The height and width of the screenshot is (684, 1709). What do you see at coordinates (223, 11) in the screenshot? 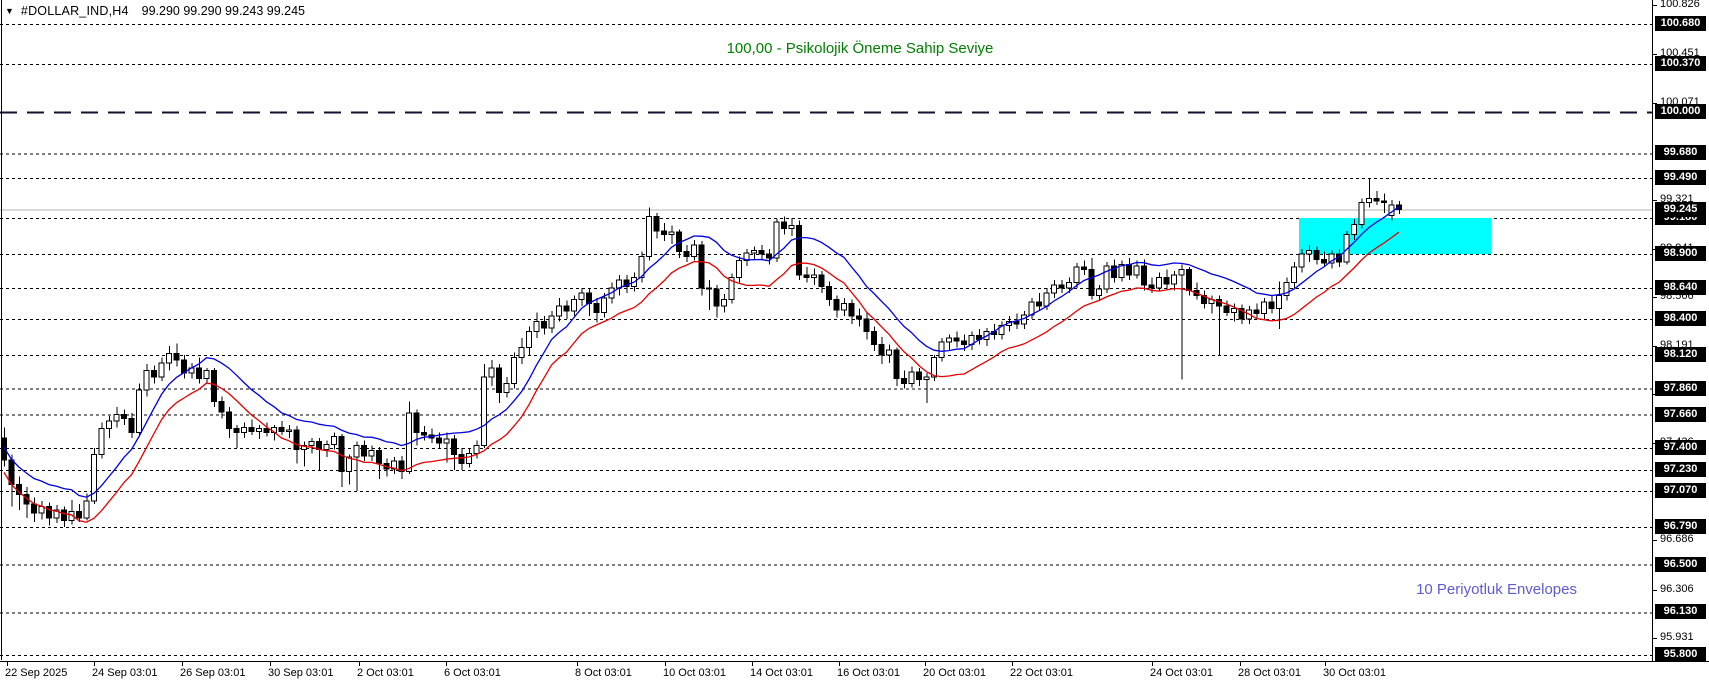
I see `ohlc-readout: 99.290 99.290 99.243 99.245` at bounding box center [223, 11].